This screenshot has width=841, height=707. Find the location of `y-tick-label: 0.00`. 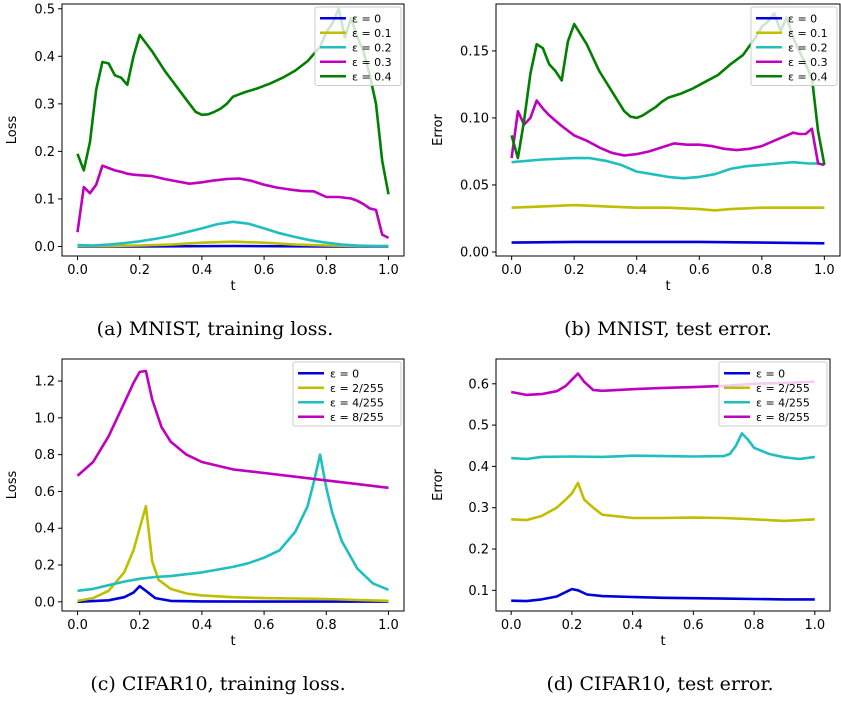

y-tick-label: 0.00 is located at coordinates (474, 252).